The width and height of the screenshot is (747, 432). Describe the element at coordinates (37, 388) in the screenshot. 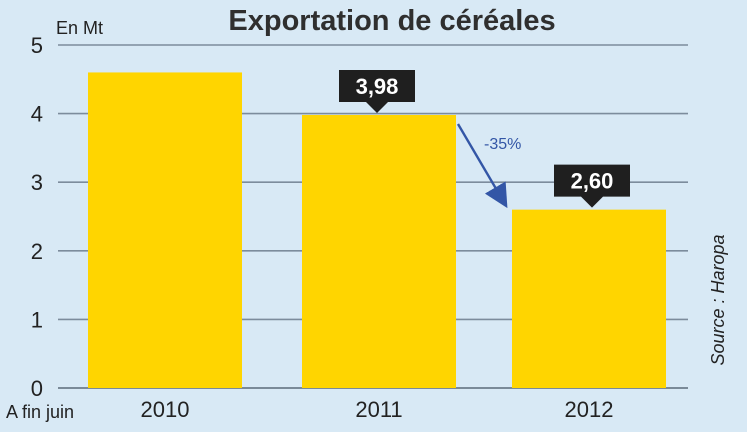

I see `y-tick-label: 0` at that location.